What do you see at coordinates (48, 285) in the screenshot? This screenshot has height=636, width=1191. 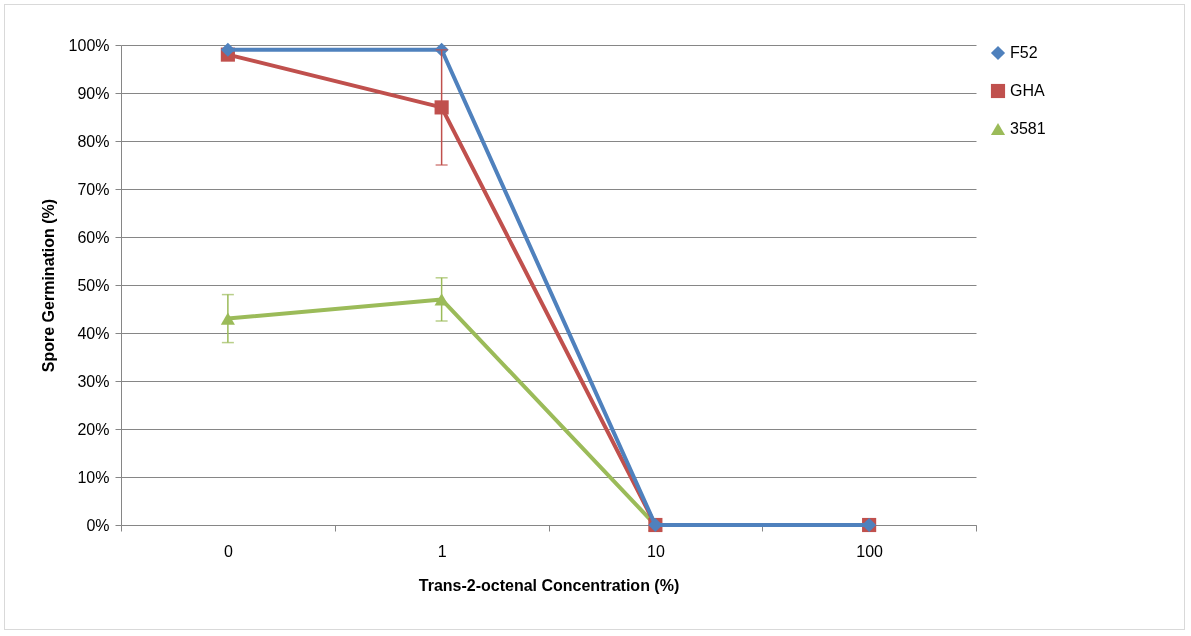 I see `y-axis-title: Spore Germination (%)` at bounding box center [48, 285].